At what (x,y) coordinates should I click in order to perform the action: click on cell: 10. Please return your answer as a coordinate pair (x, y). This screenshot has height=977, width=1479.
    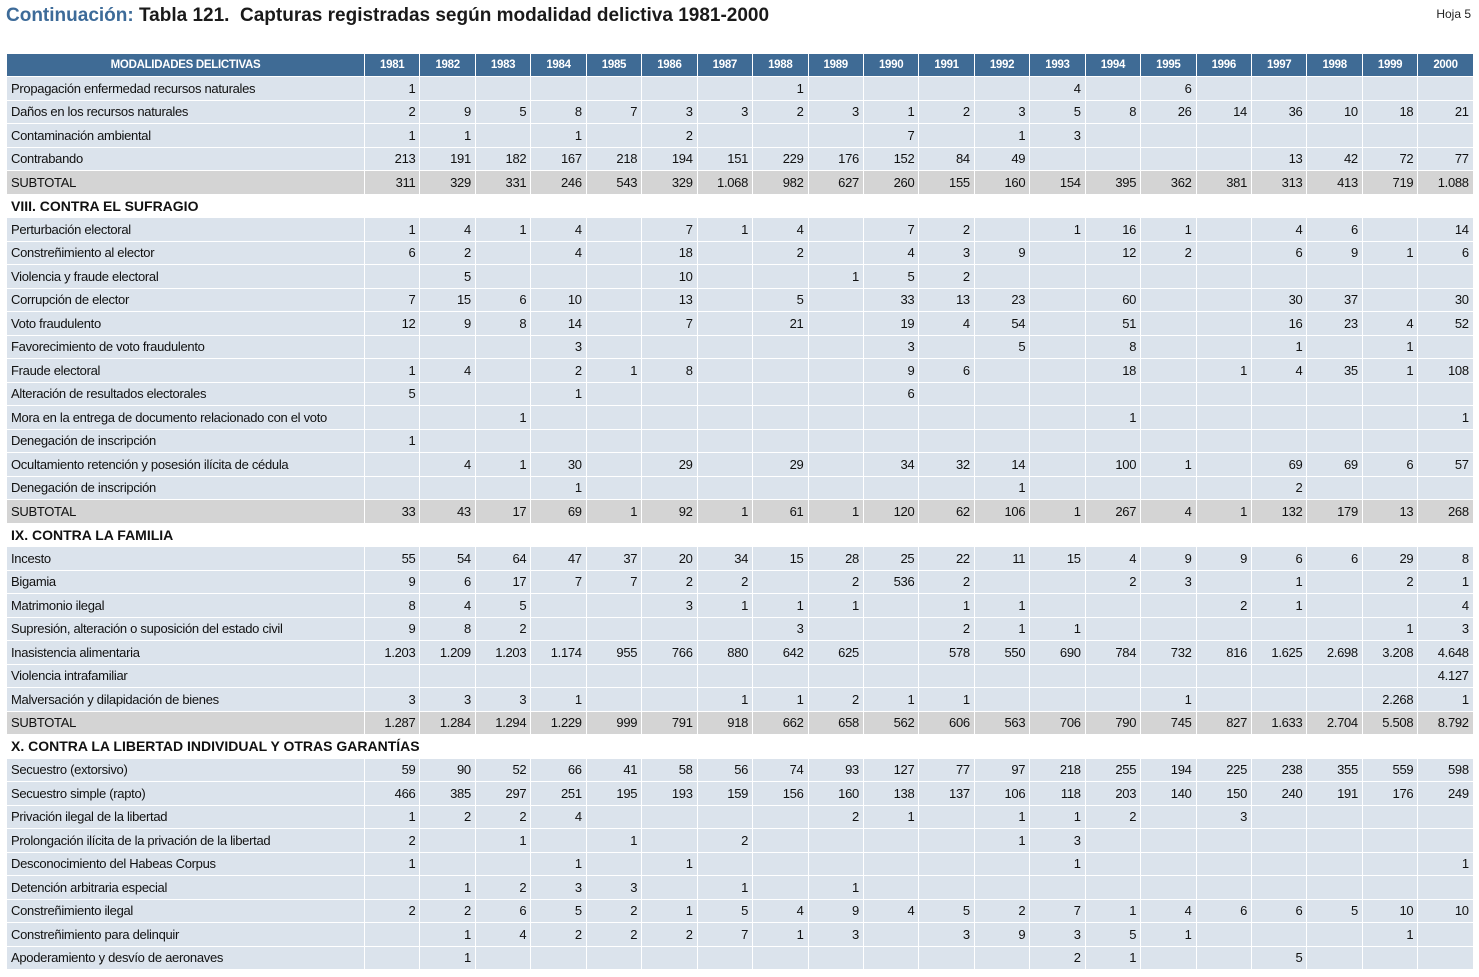
    Looking at the image, I should click on (558, 299).